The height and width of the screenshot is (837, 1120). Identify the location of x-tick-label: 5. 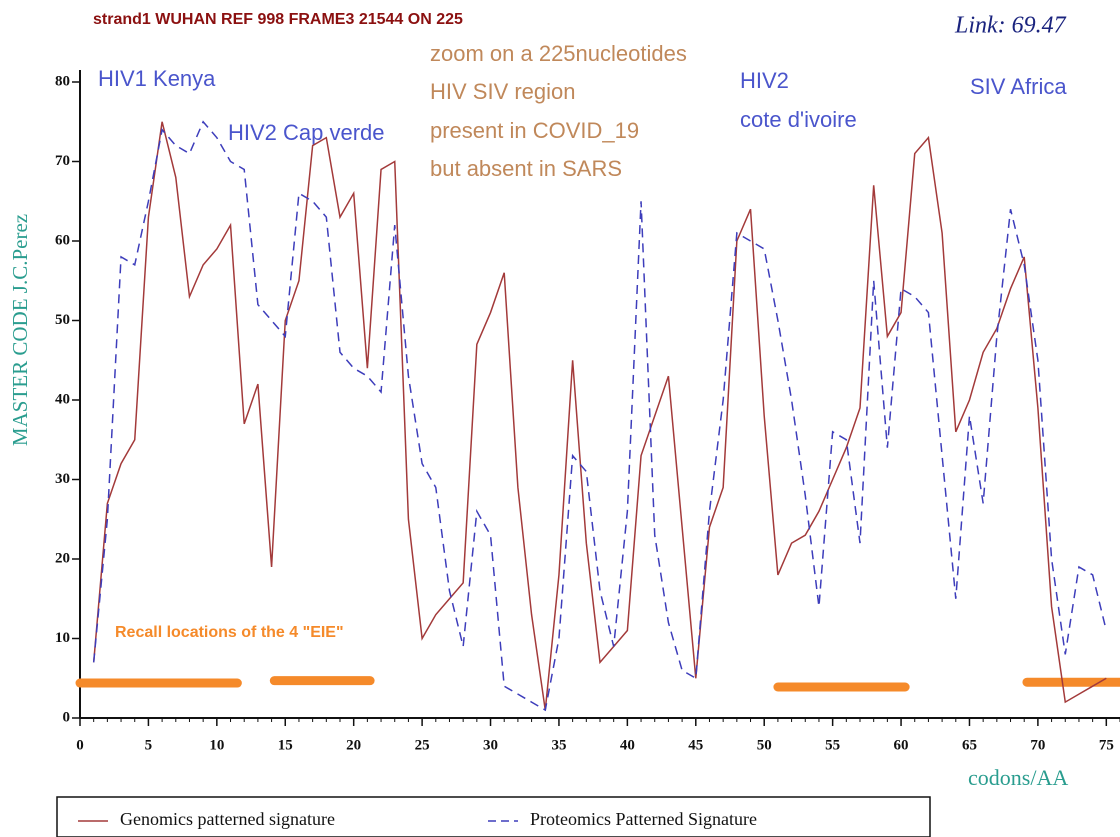
(149, 745).